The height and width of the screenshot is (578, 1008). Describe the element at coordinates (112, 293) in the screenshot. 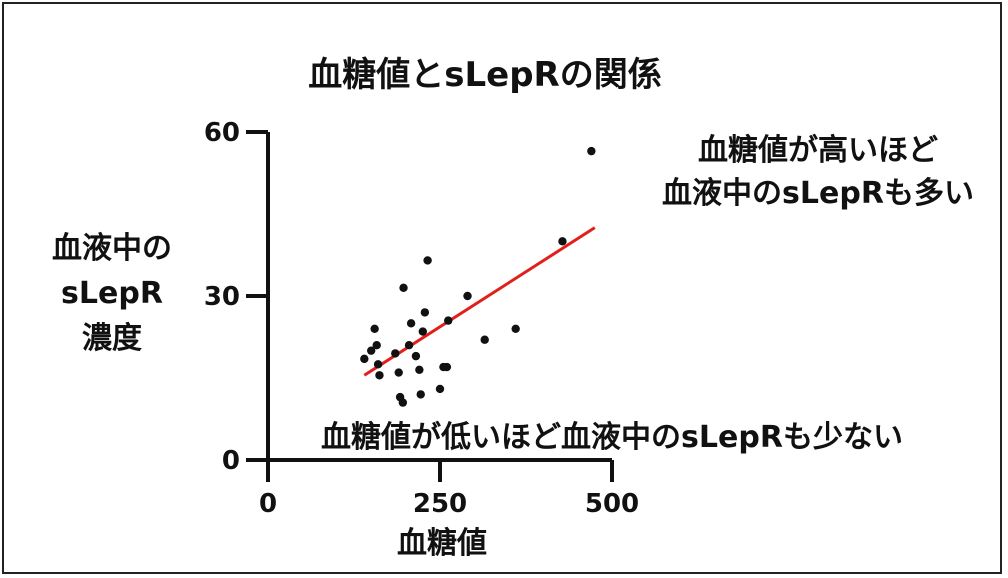

I see `y-axis-label-line-2: sLepR` at that location.